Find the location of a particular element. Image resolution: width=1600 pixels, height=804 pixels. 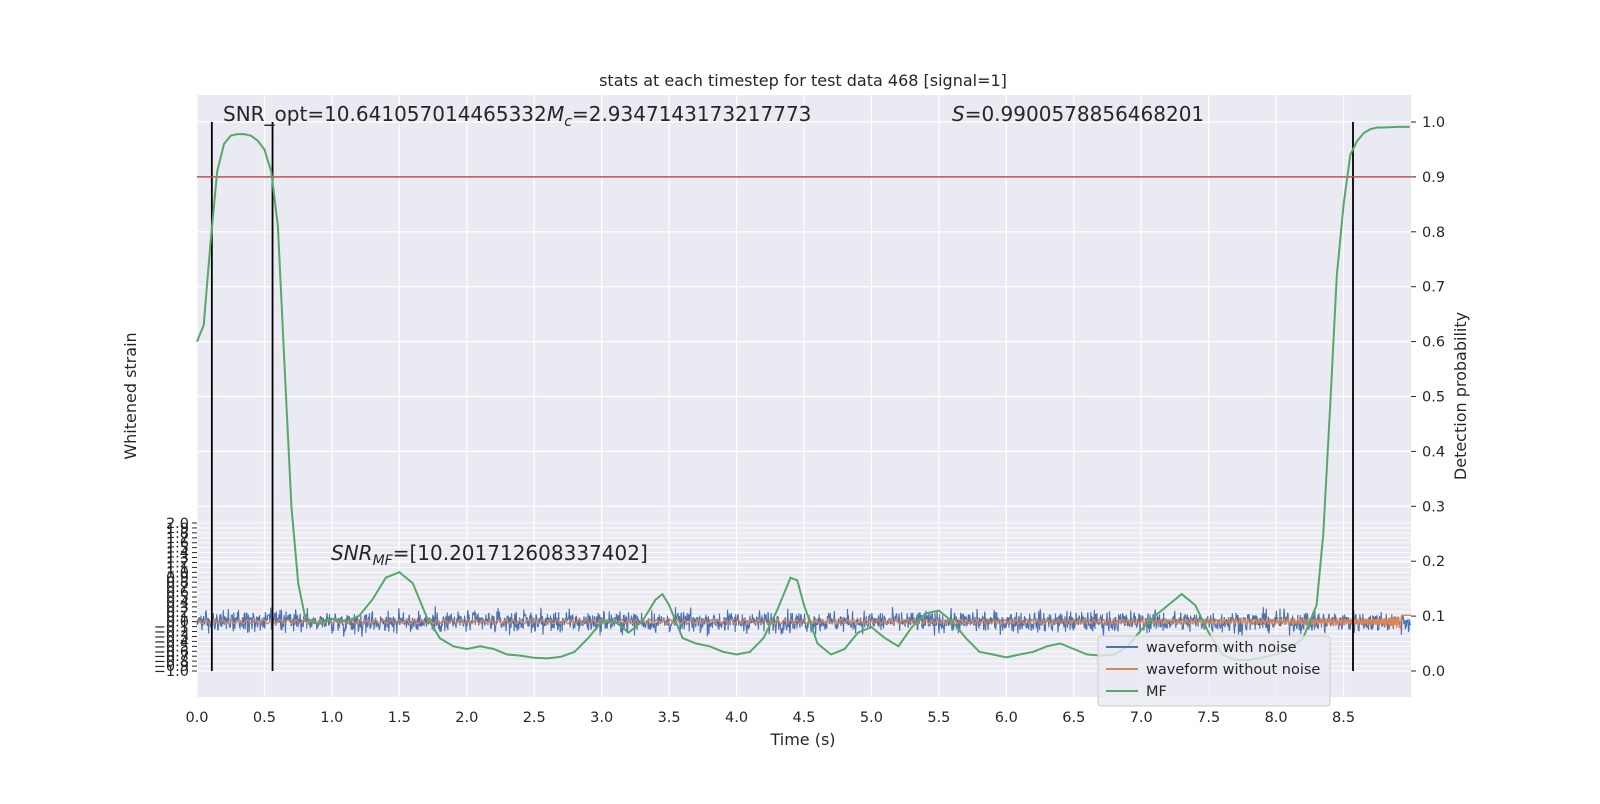

x-tick-label: 5.0 is located at coordinates (871, 718).